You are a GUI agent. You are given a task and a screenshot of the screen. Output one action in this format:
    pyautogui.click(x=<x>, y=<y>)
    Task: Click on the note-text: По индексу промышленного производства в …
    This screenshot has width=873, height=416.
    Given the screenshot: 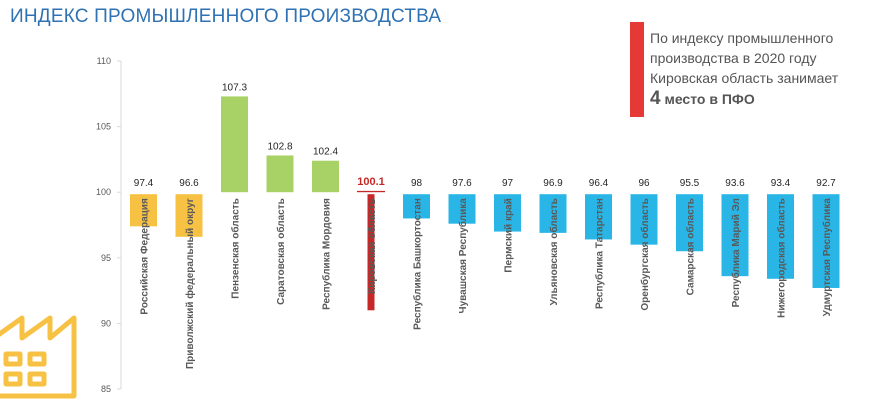 What is the action you would take?
    pyautogui.click(x=744, y=58)
    